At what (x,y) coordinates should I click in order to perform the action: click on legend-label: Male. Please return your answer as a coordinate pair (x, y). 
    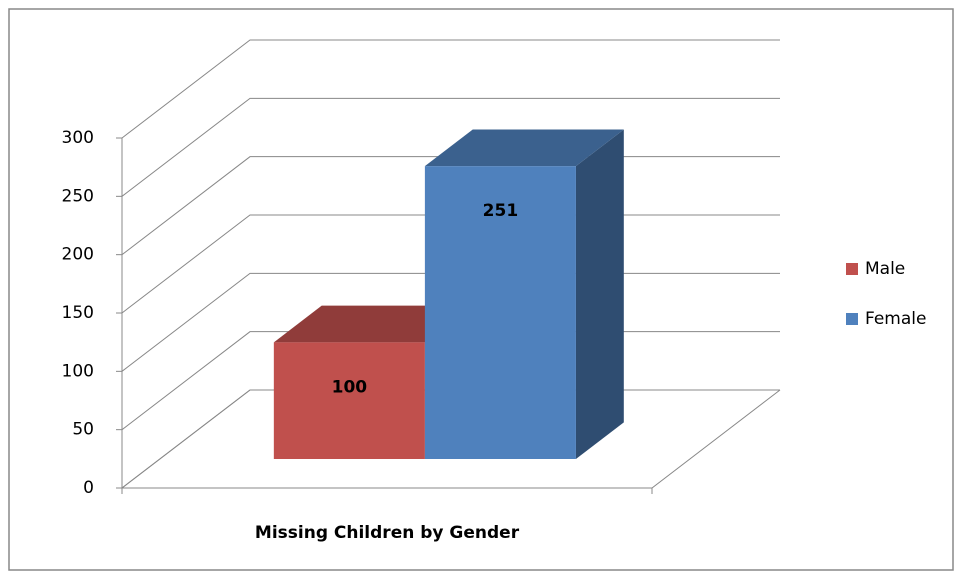
    Looking at the image, I should click on (885, 269).